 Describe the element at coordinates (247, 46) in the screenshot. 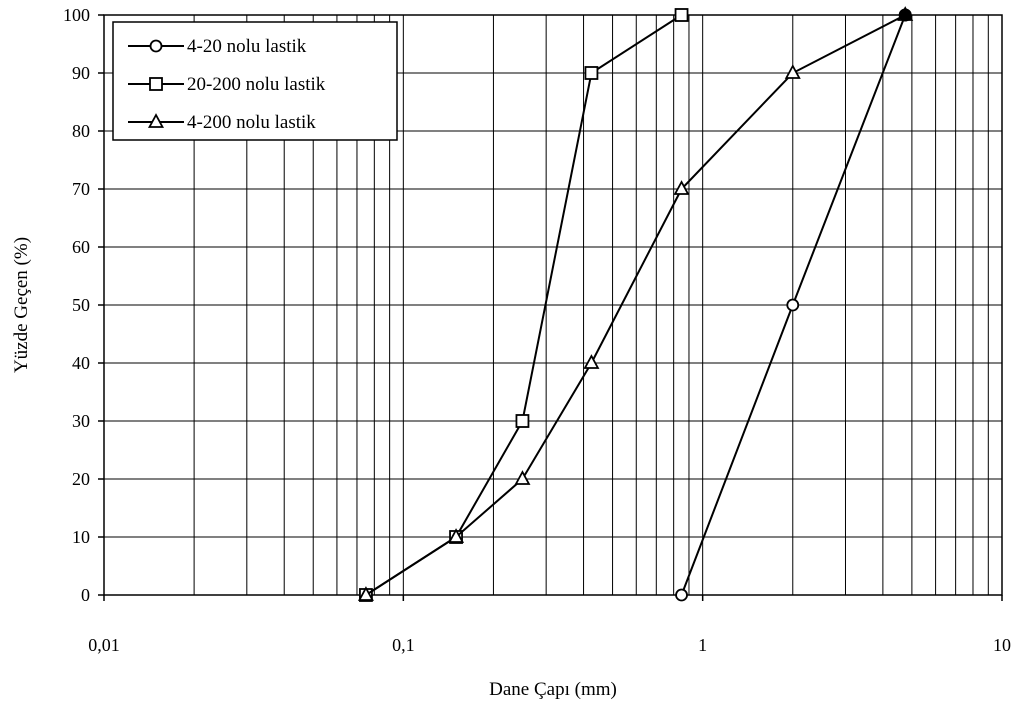

I see `legend-label: 4-20 nolu lastik` at that location.